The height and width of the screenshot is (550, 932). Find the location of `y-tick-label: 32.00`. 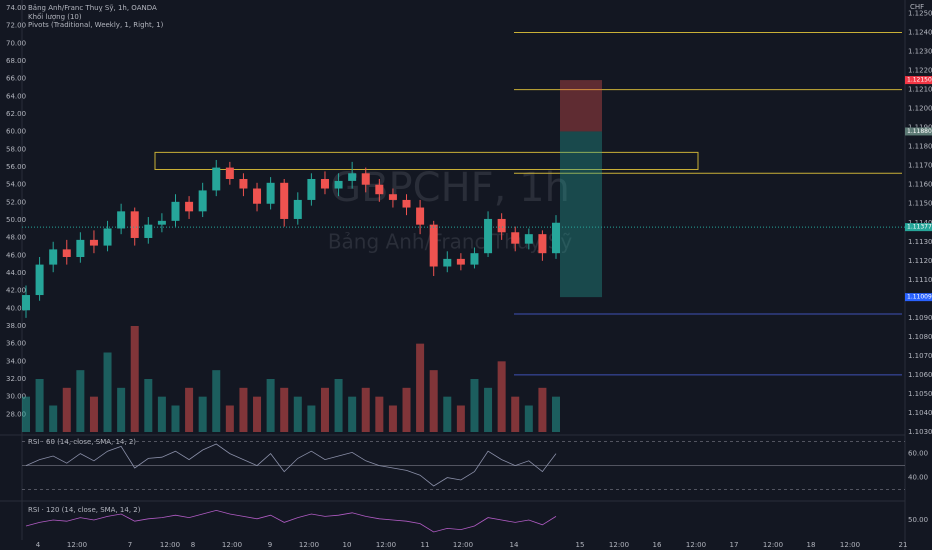

y-tick-label: 32.00 is located at coordinates (16, 379).